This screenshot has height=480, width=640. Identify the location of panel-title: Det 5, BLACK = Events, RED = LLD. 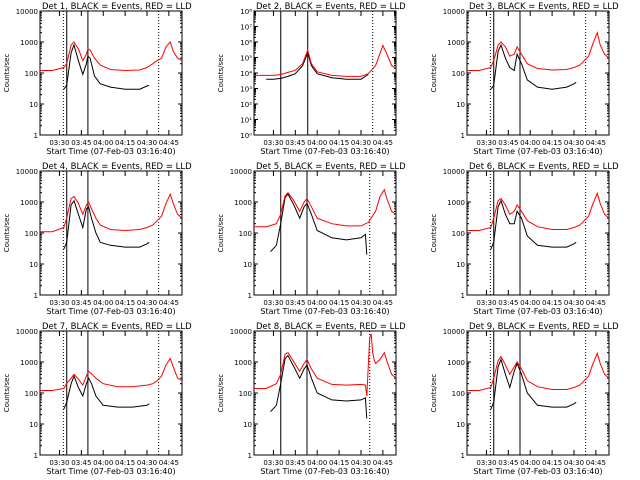
(331, 167).